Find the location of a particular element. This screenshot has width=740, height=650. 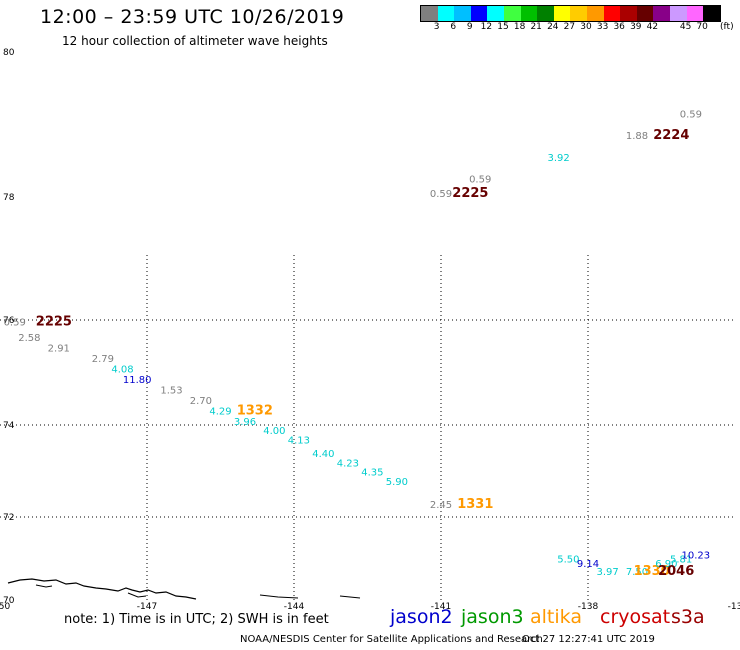

wave-height-colorbar is located at coordinates (570, 13).